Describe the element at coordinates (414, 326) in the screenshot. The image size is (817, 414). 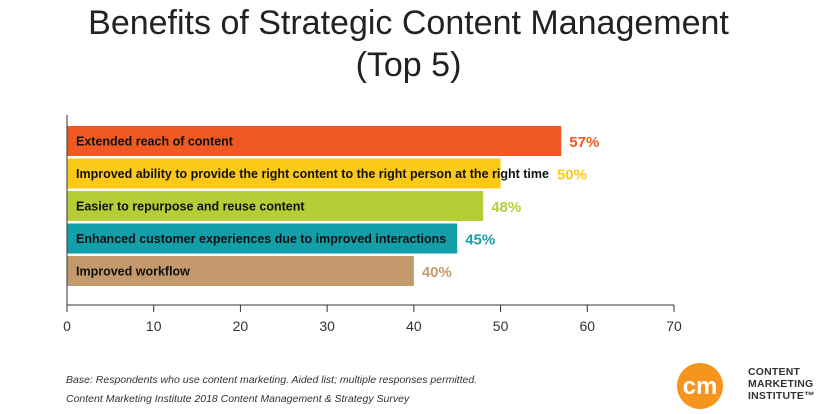
I see `x-tick-label-40: 40` at that location.